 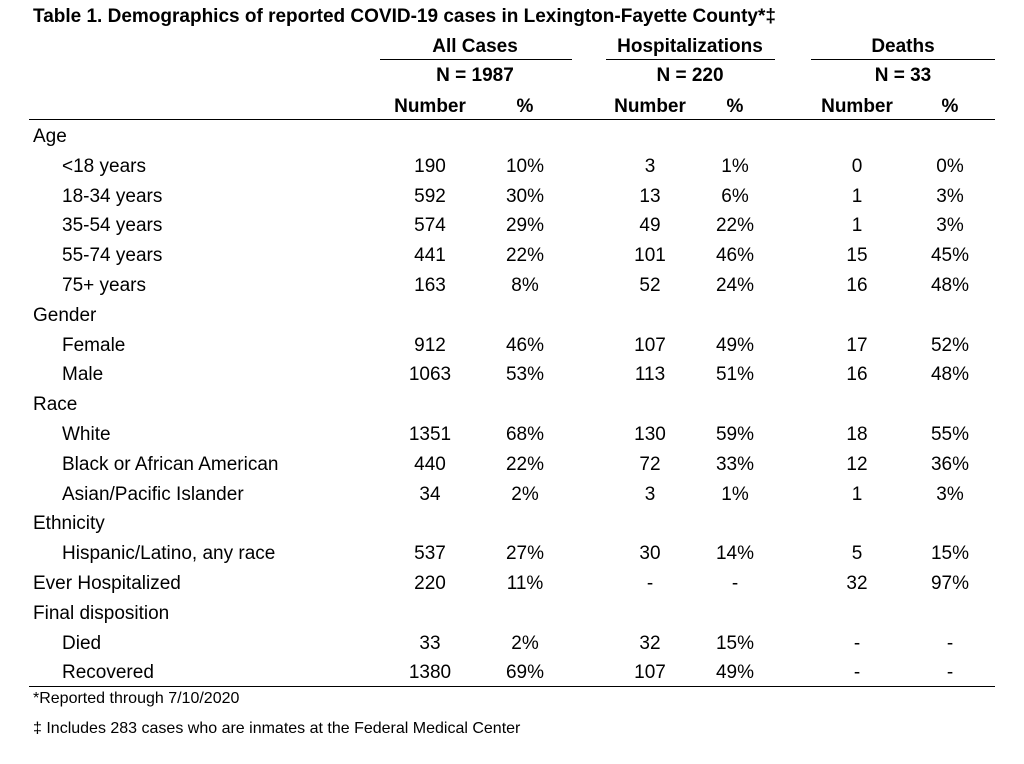 What do you see at coordinates (430, 374) in the screenshot?
I see `table-cell: 1063` at bounding box center [430, 374].